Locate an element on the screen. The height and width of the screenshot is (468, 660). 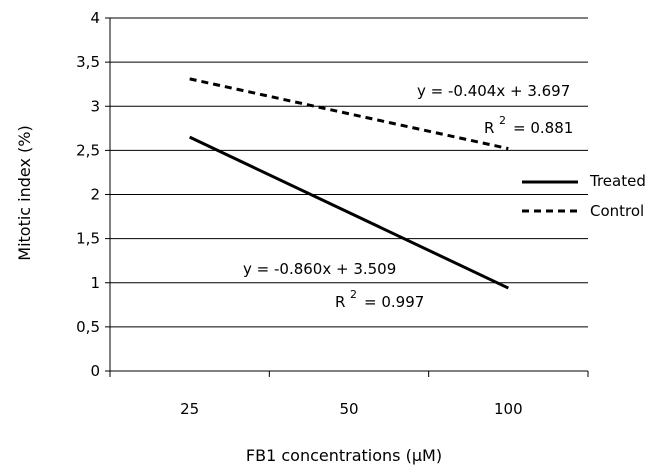
treated-r2-sup: 2 is located at coordinates (353, 294).